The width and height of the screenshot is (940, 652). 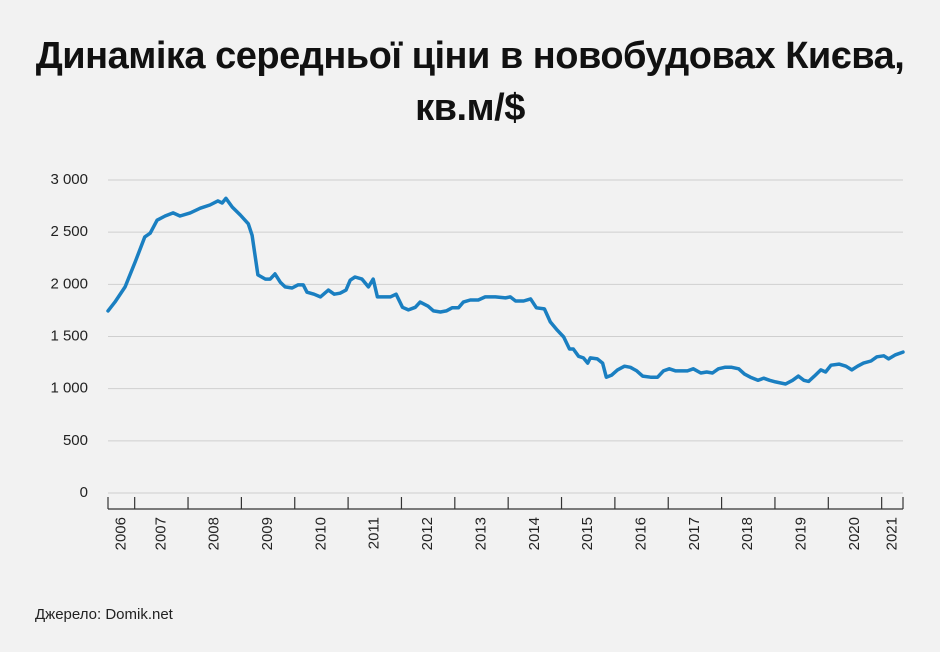 I want to click on x-tick-label: 2008, so click(x=214, y=533).